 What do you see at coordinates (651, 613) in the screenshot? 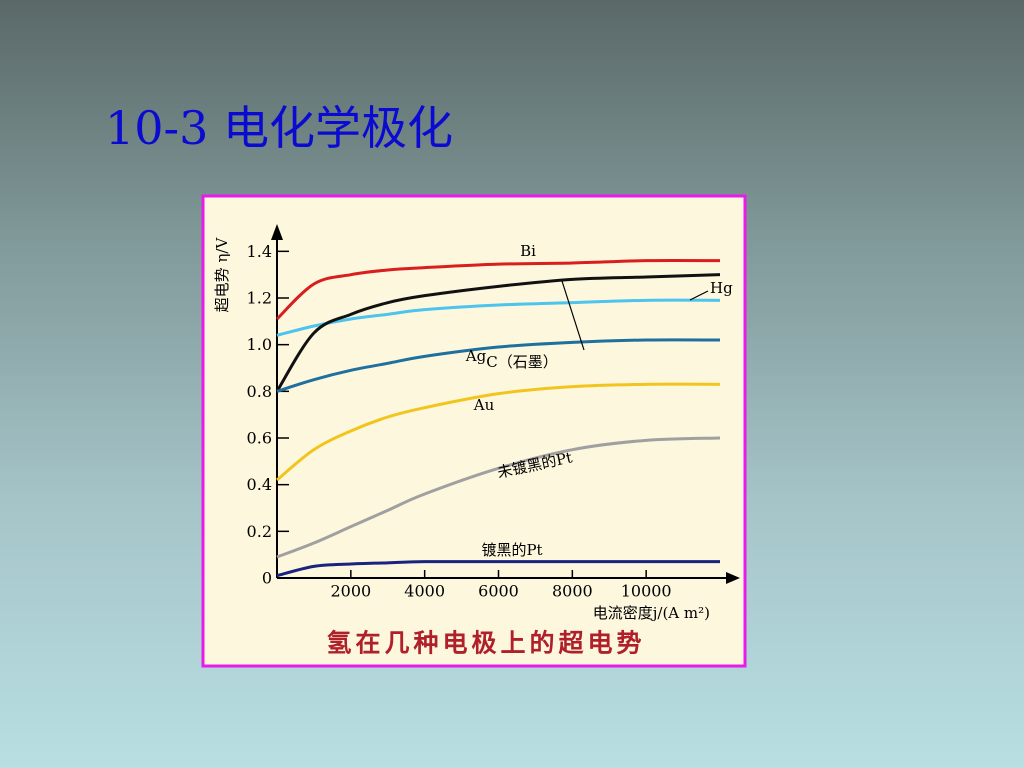
I see `x-axis-label: 电流密度j/(A m²)` at bounding box center [651, 613].